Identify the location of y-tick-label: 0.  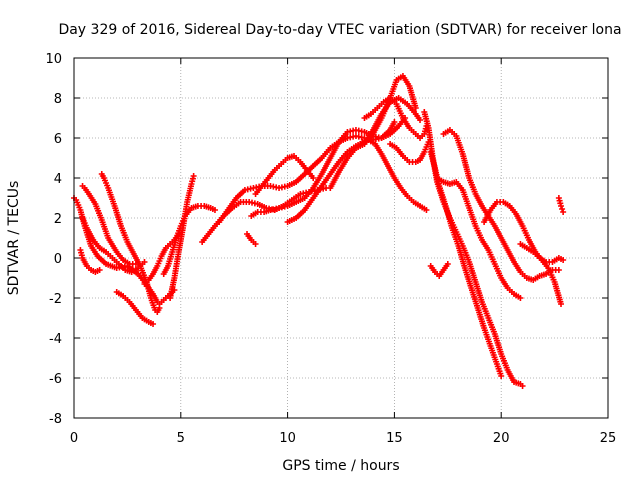
(58, 259).